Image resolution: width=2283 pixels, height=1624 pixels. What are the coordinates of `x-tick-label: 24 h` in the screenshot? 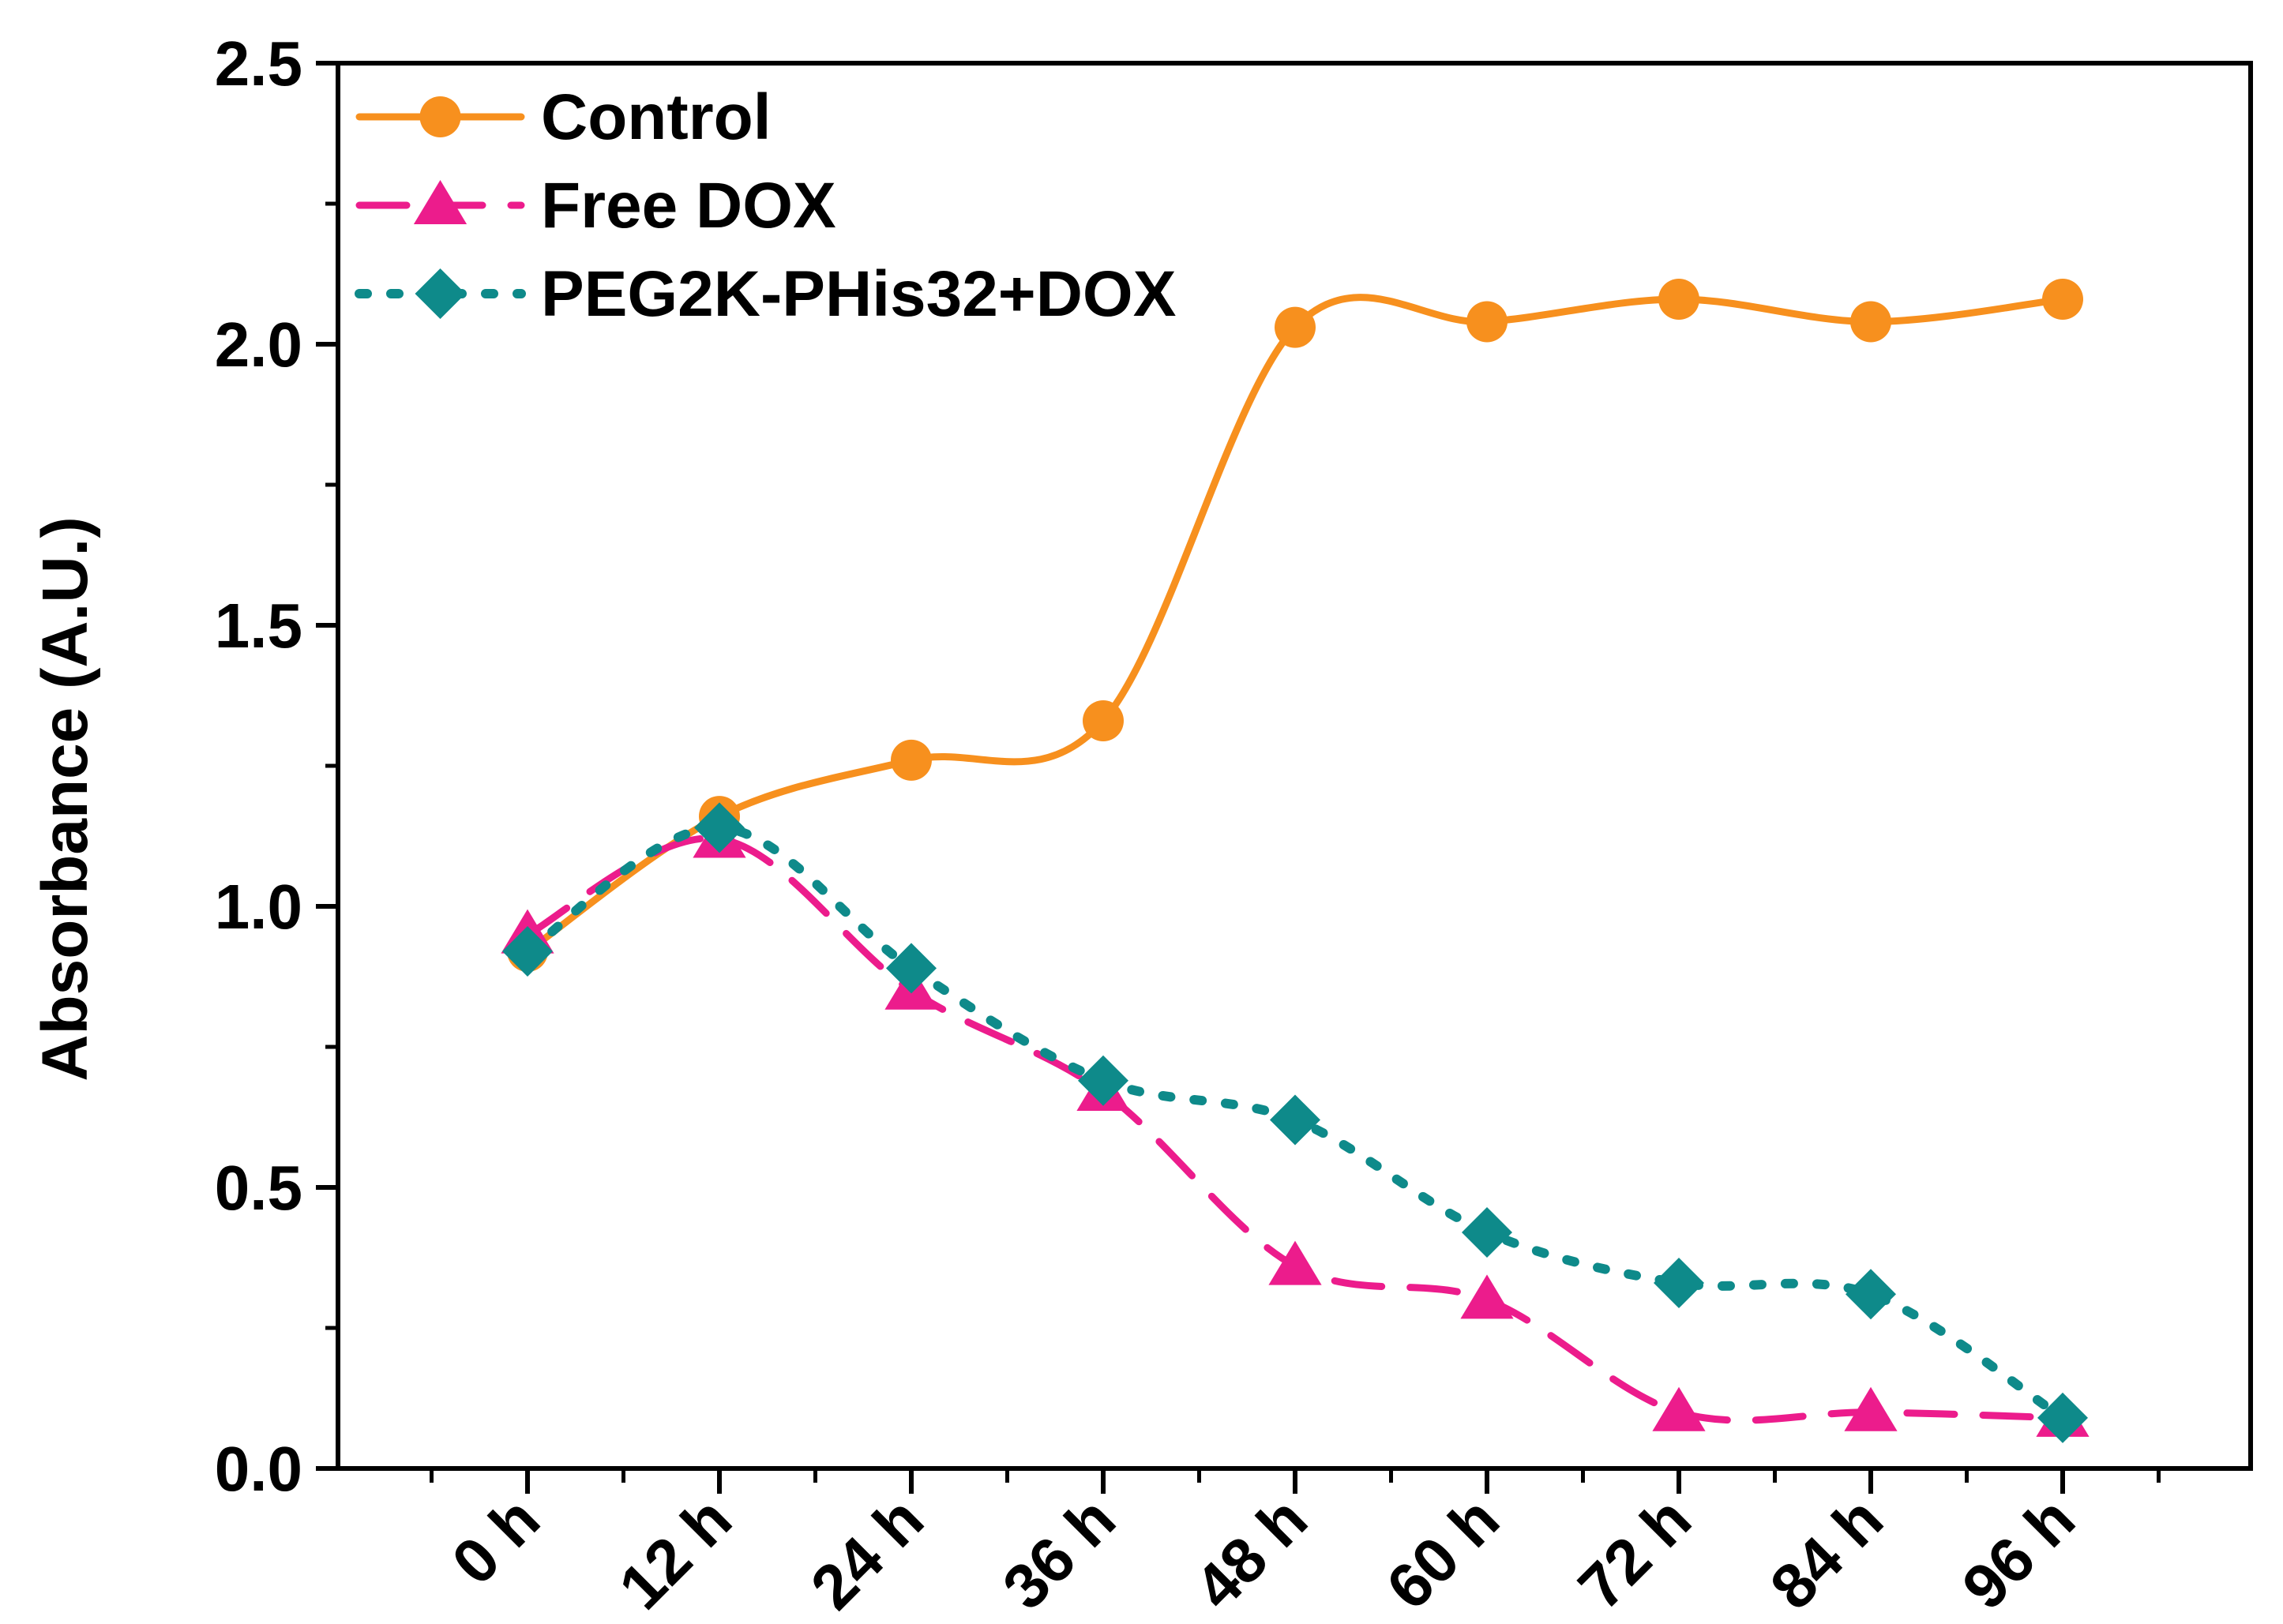 It's located at (867, 1552).